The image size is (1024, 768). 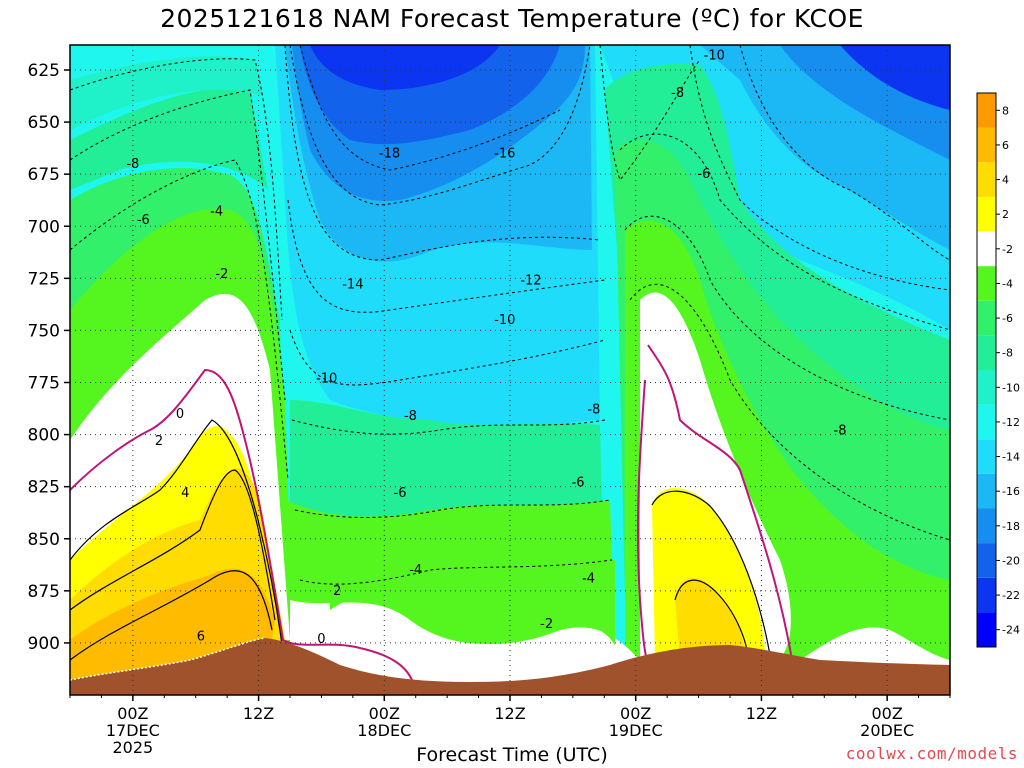 I want to click on contour-label: -14, so click(x=352, y=285).